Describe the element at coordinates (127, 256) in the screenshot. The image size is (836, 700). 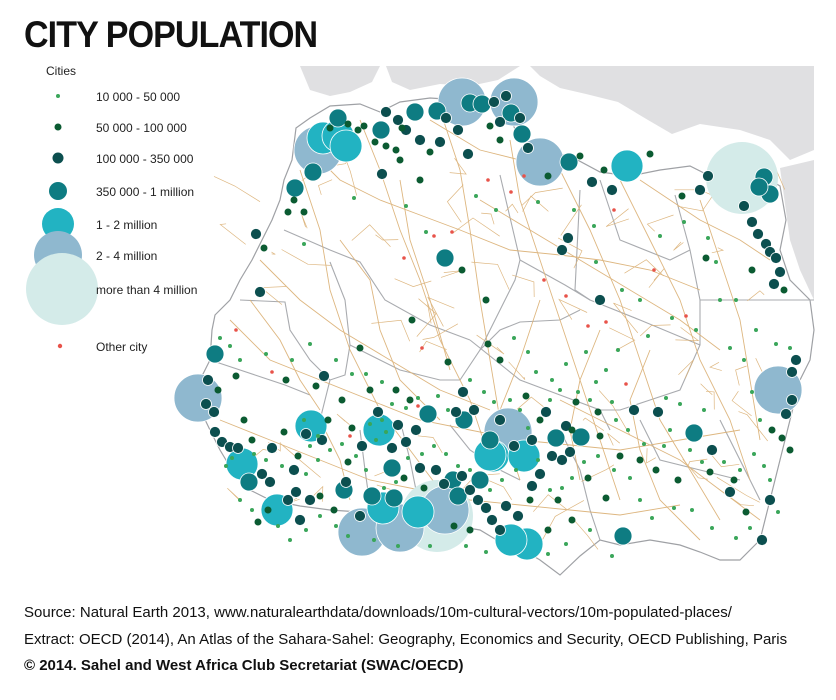
I see `legend-label-2m-4m: 2 - 4 million` at that location.